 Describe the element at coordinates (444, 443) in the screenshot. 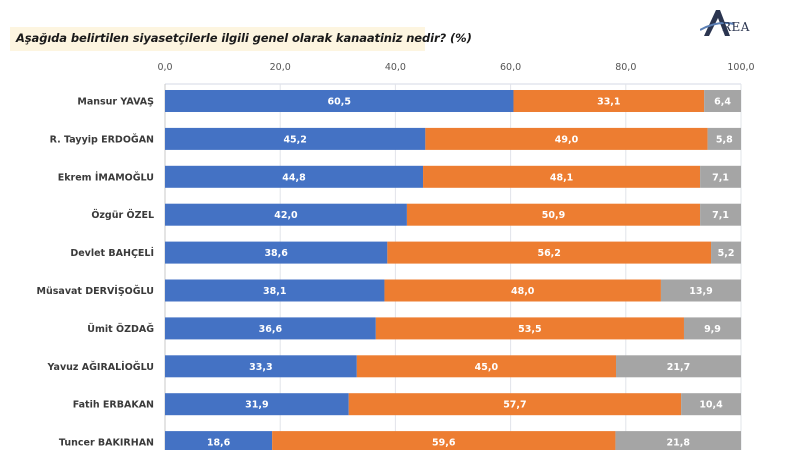

I see `data-label: 59,6` at that location.